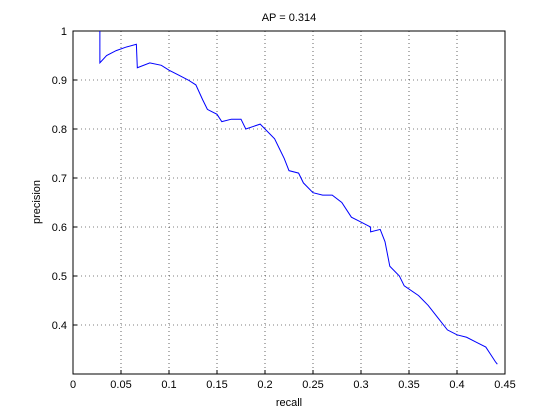  What do you see at coordinates (312, 385) in the screenshot?
I see `x-tick-label: 0.25` at bounding box center [312, 385].